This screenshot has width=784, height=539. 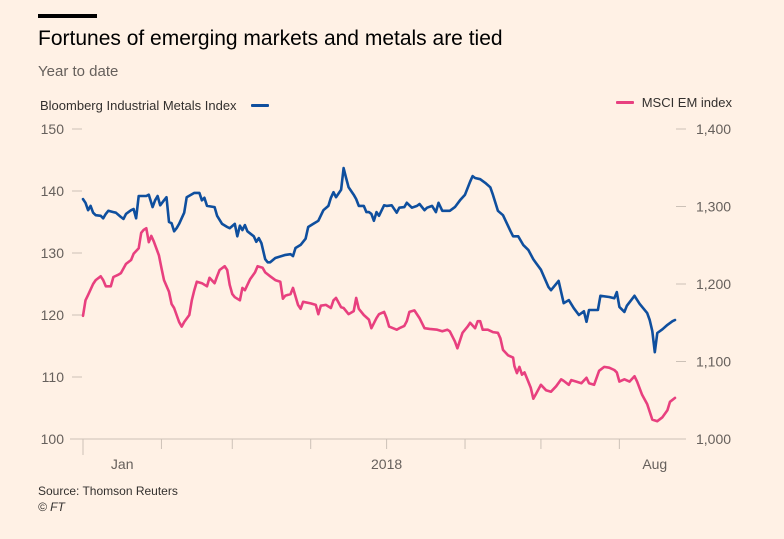 I want to click on legend-msci: MSCI EM index, so click(x=673, y=102).